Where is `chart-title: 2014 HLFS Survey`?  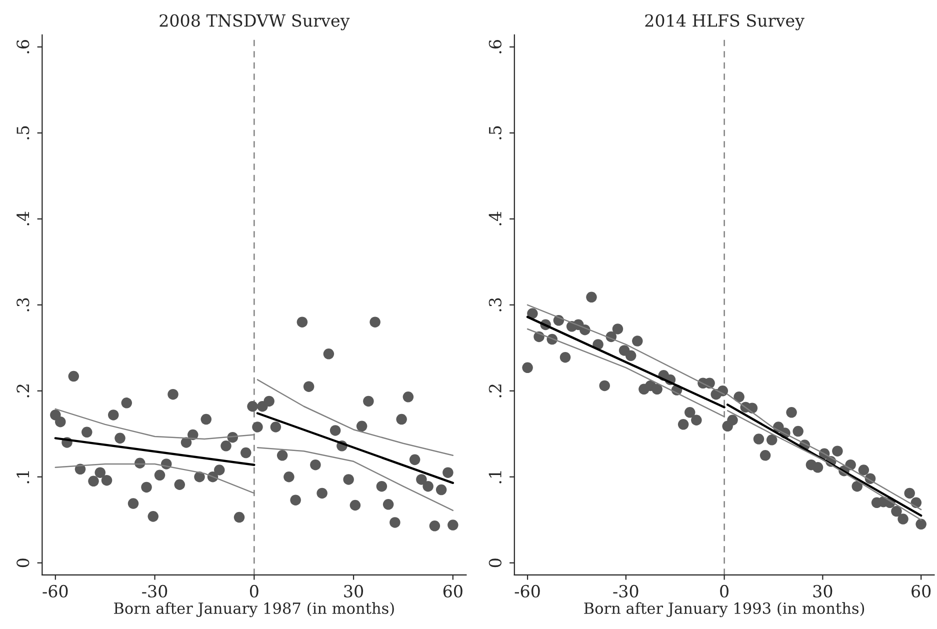
chart-title: 2014 HLFS Survey is located at coordinates (724, 22).